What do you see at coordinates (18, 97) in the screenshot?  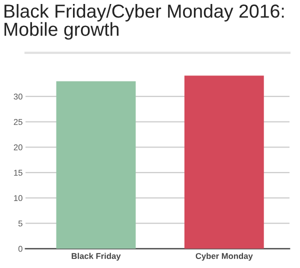 I see `y-tick-label: 30` at bounding box center [18, 97].